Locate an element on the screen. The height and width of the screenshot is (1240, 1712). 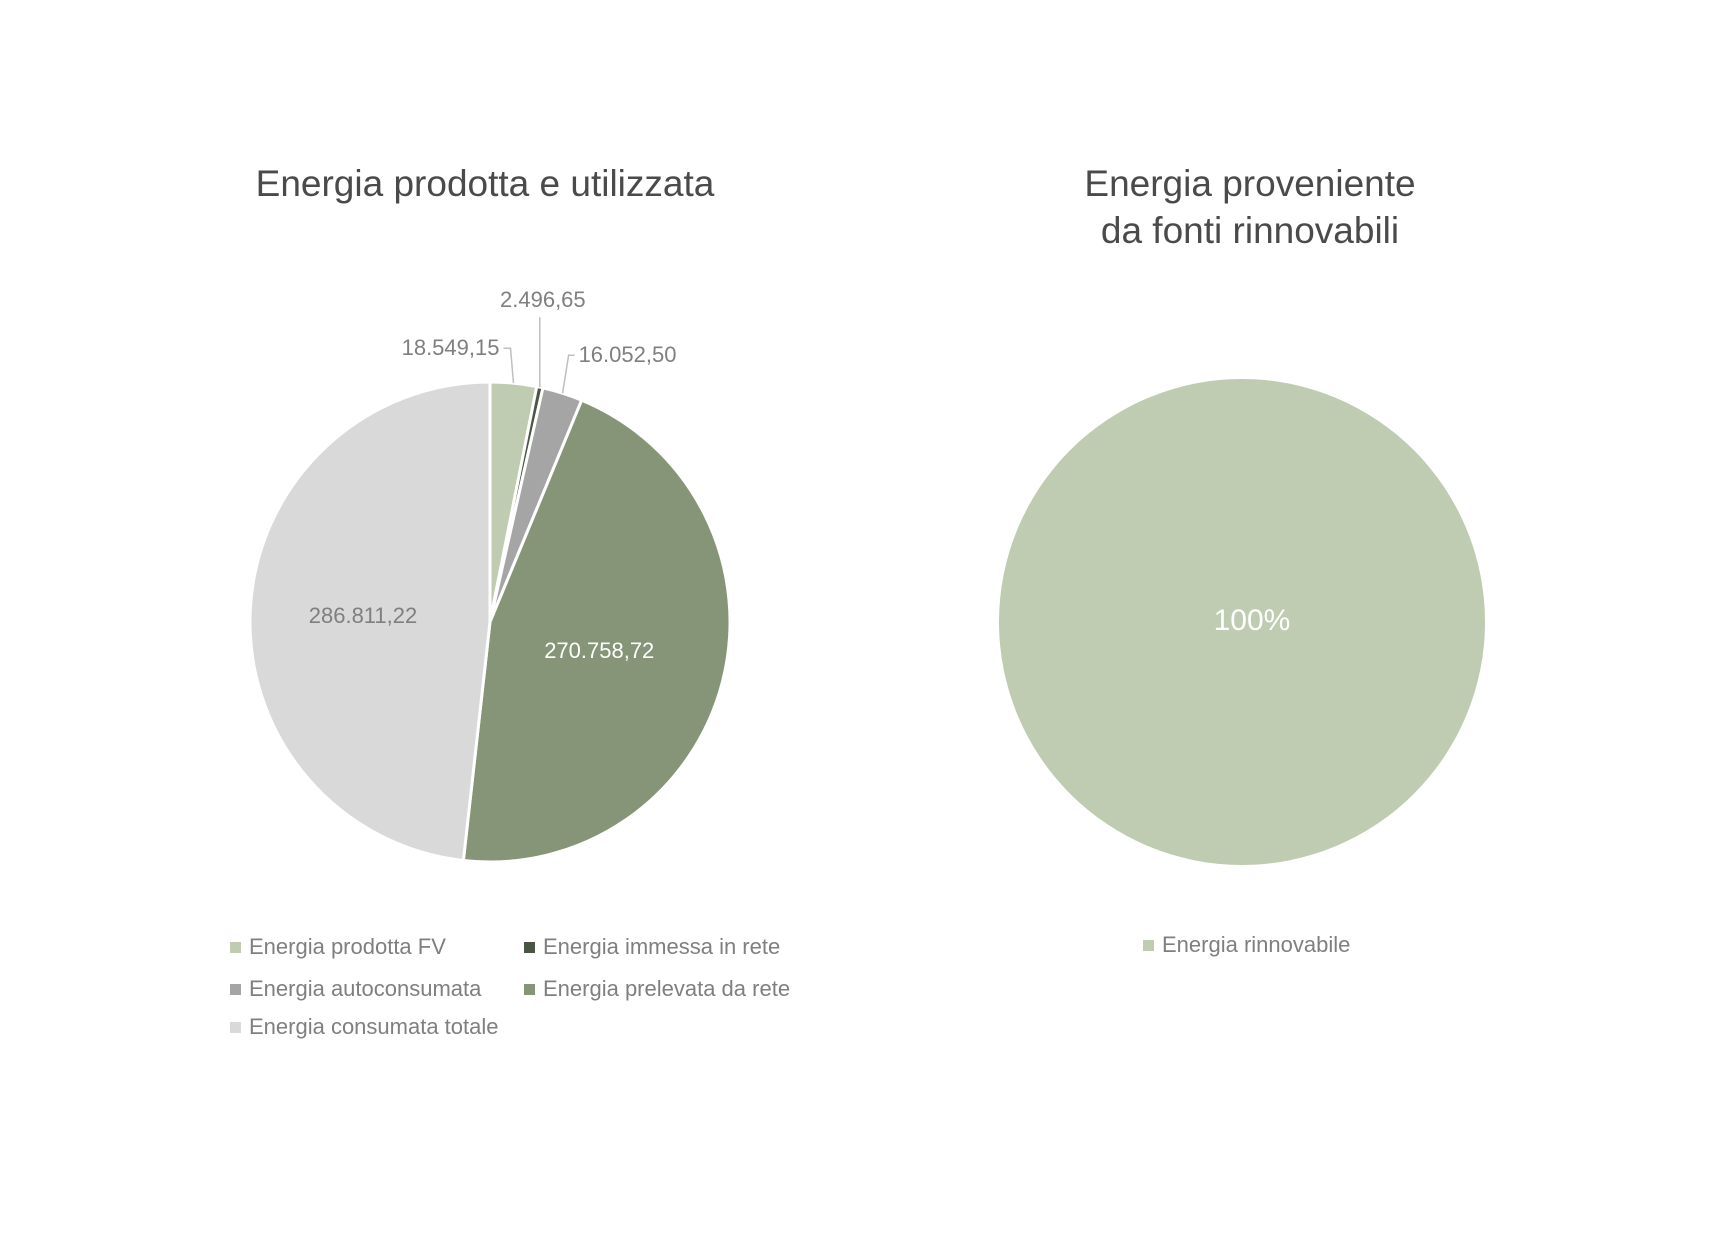
legend-swatch-energia-prodotta-fv is located at coordinates (235, 947).